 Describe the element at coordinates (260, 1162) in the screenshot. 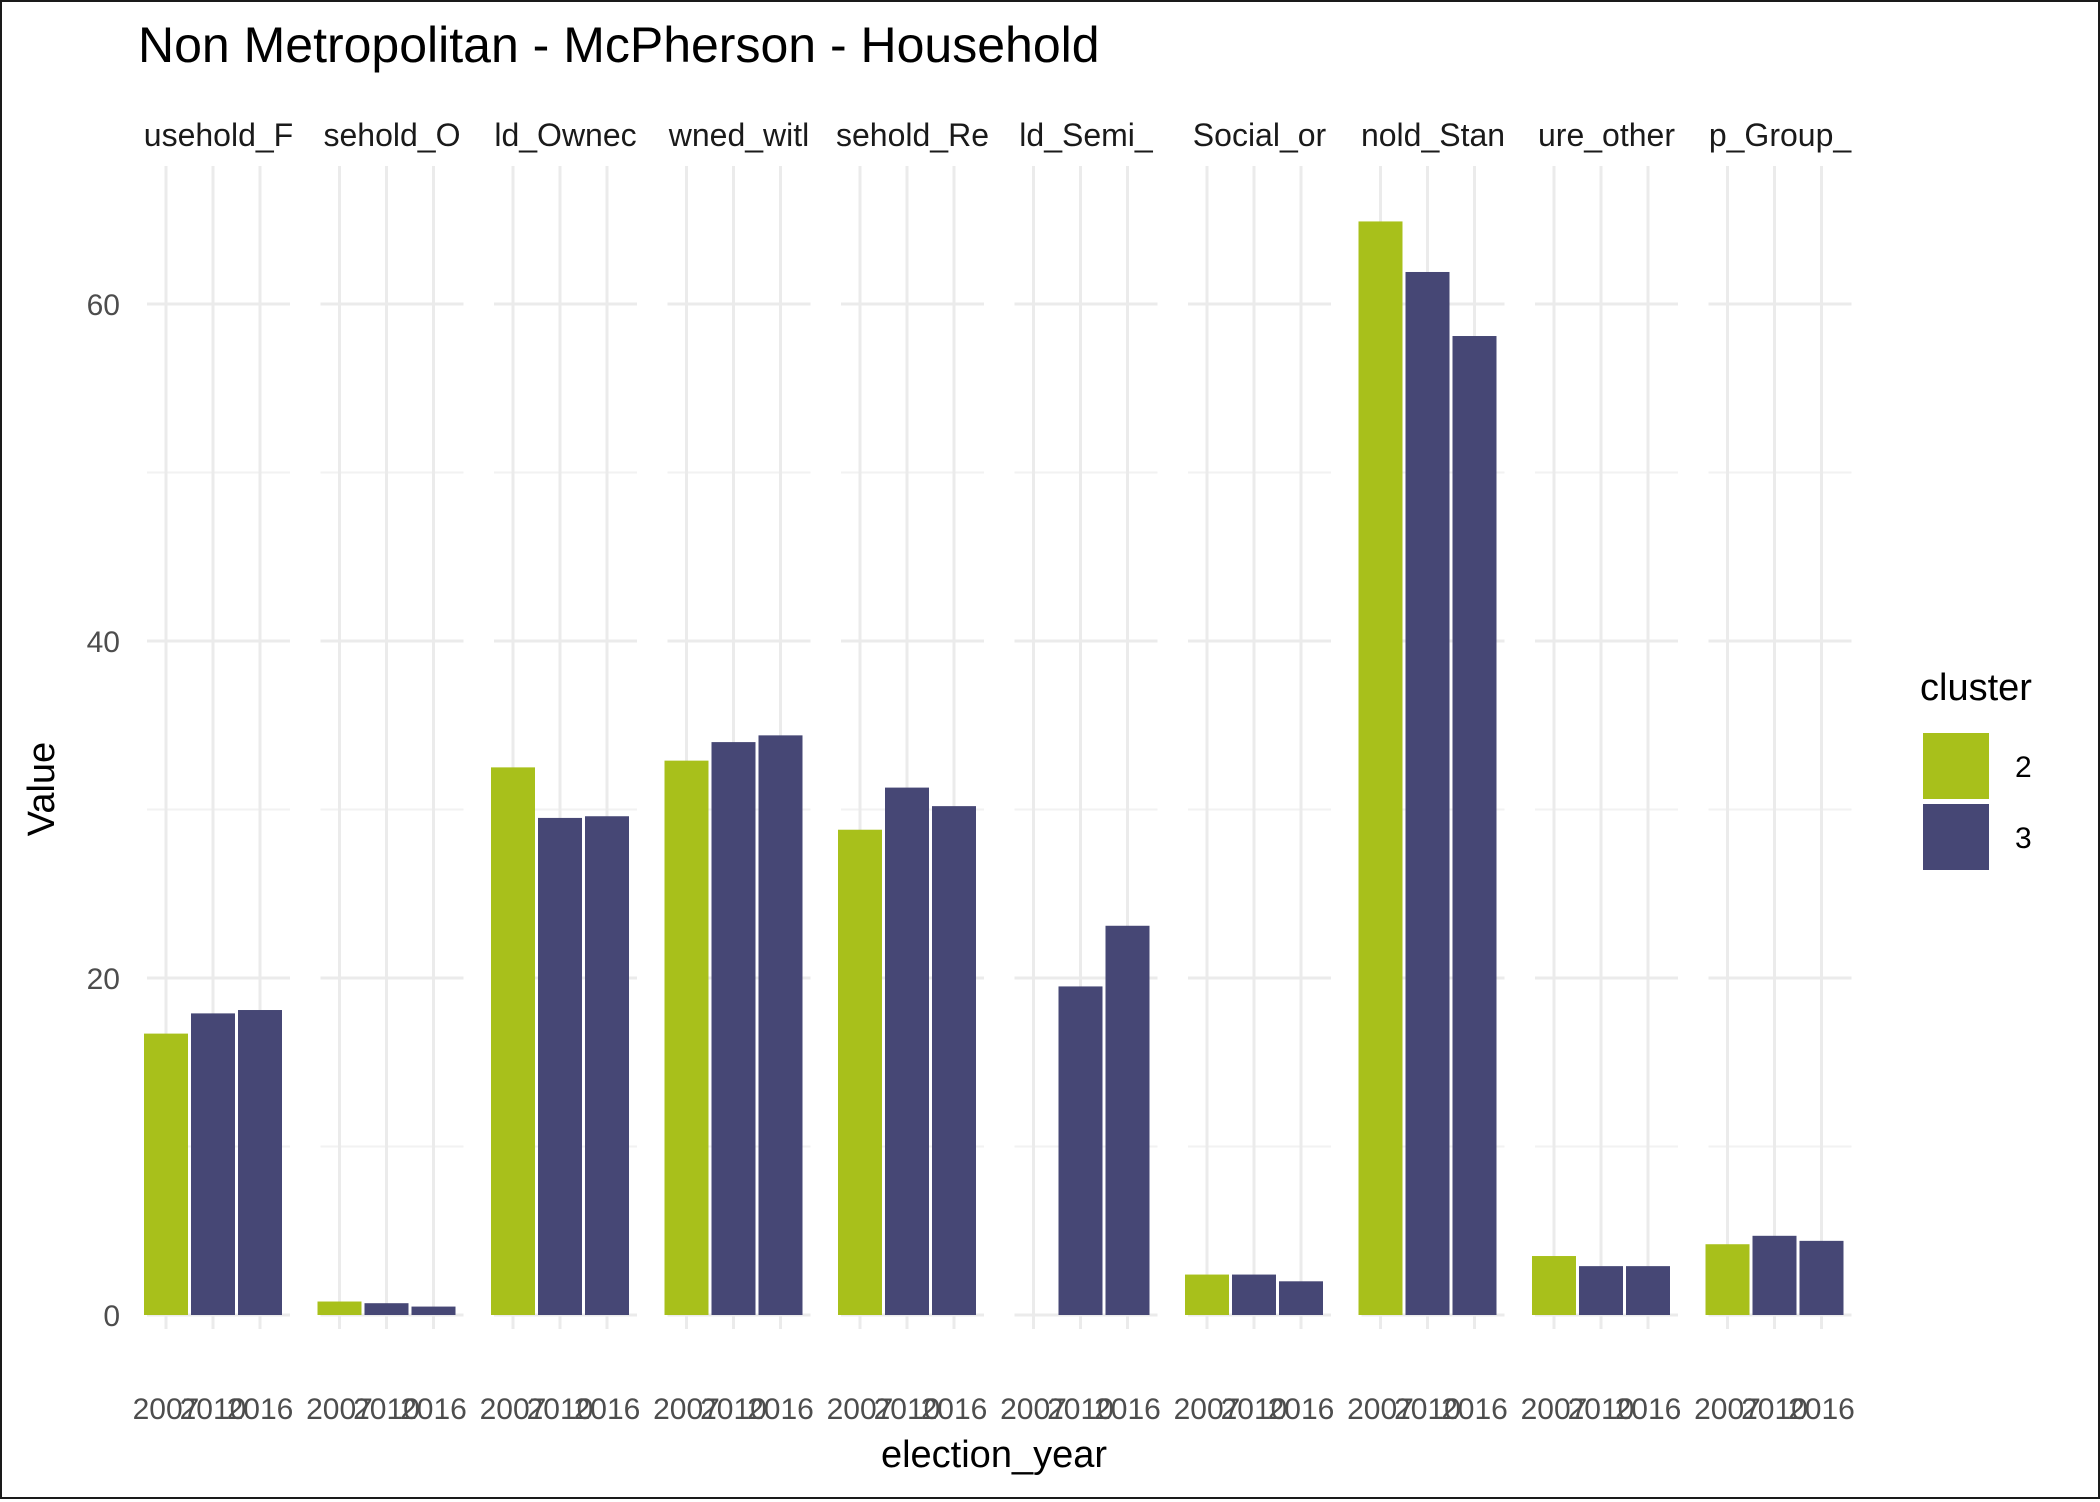

I see `bar-usehold_F-2016` at that location.